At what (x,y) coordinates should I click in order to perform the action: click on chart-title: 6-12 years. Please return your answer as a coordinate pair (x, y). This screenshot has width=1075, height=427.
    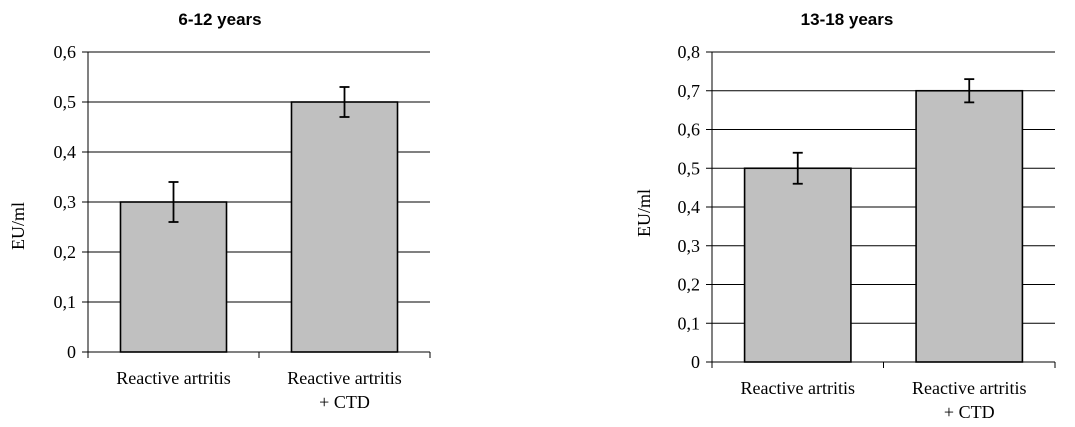
    Looking at the image, I should click on (219, 19).